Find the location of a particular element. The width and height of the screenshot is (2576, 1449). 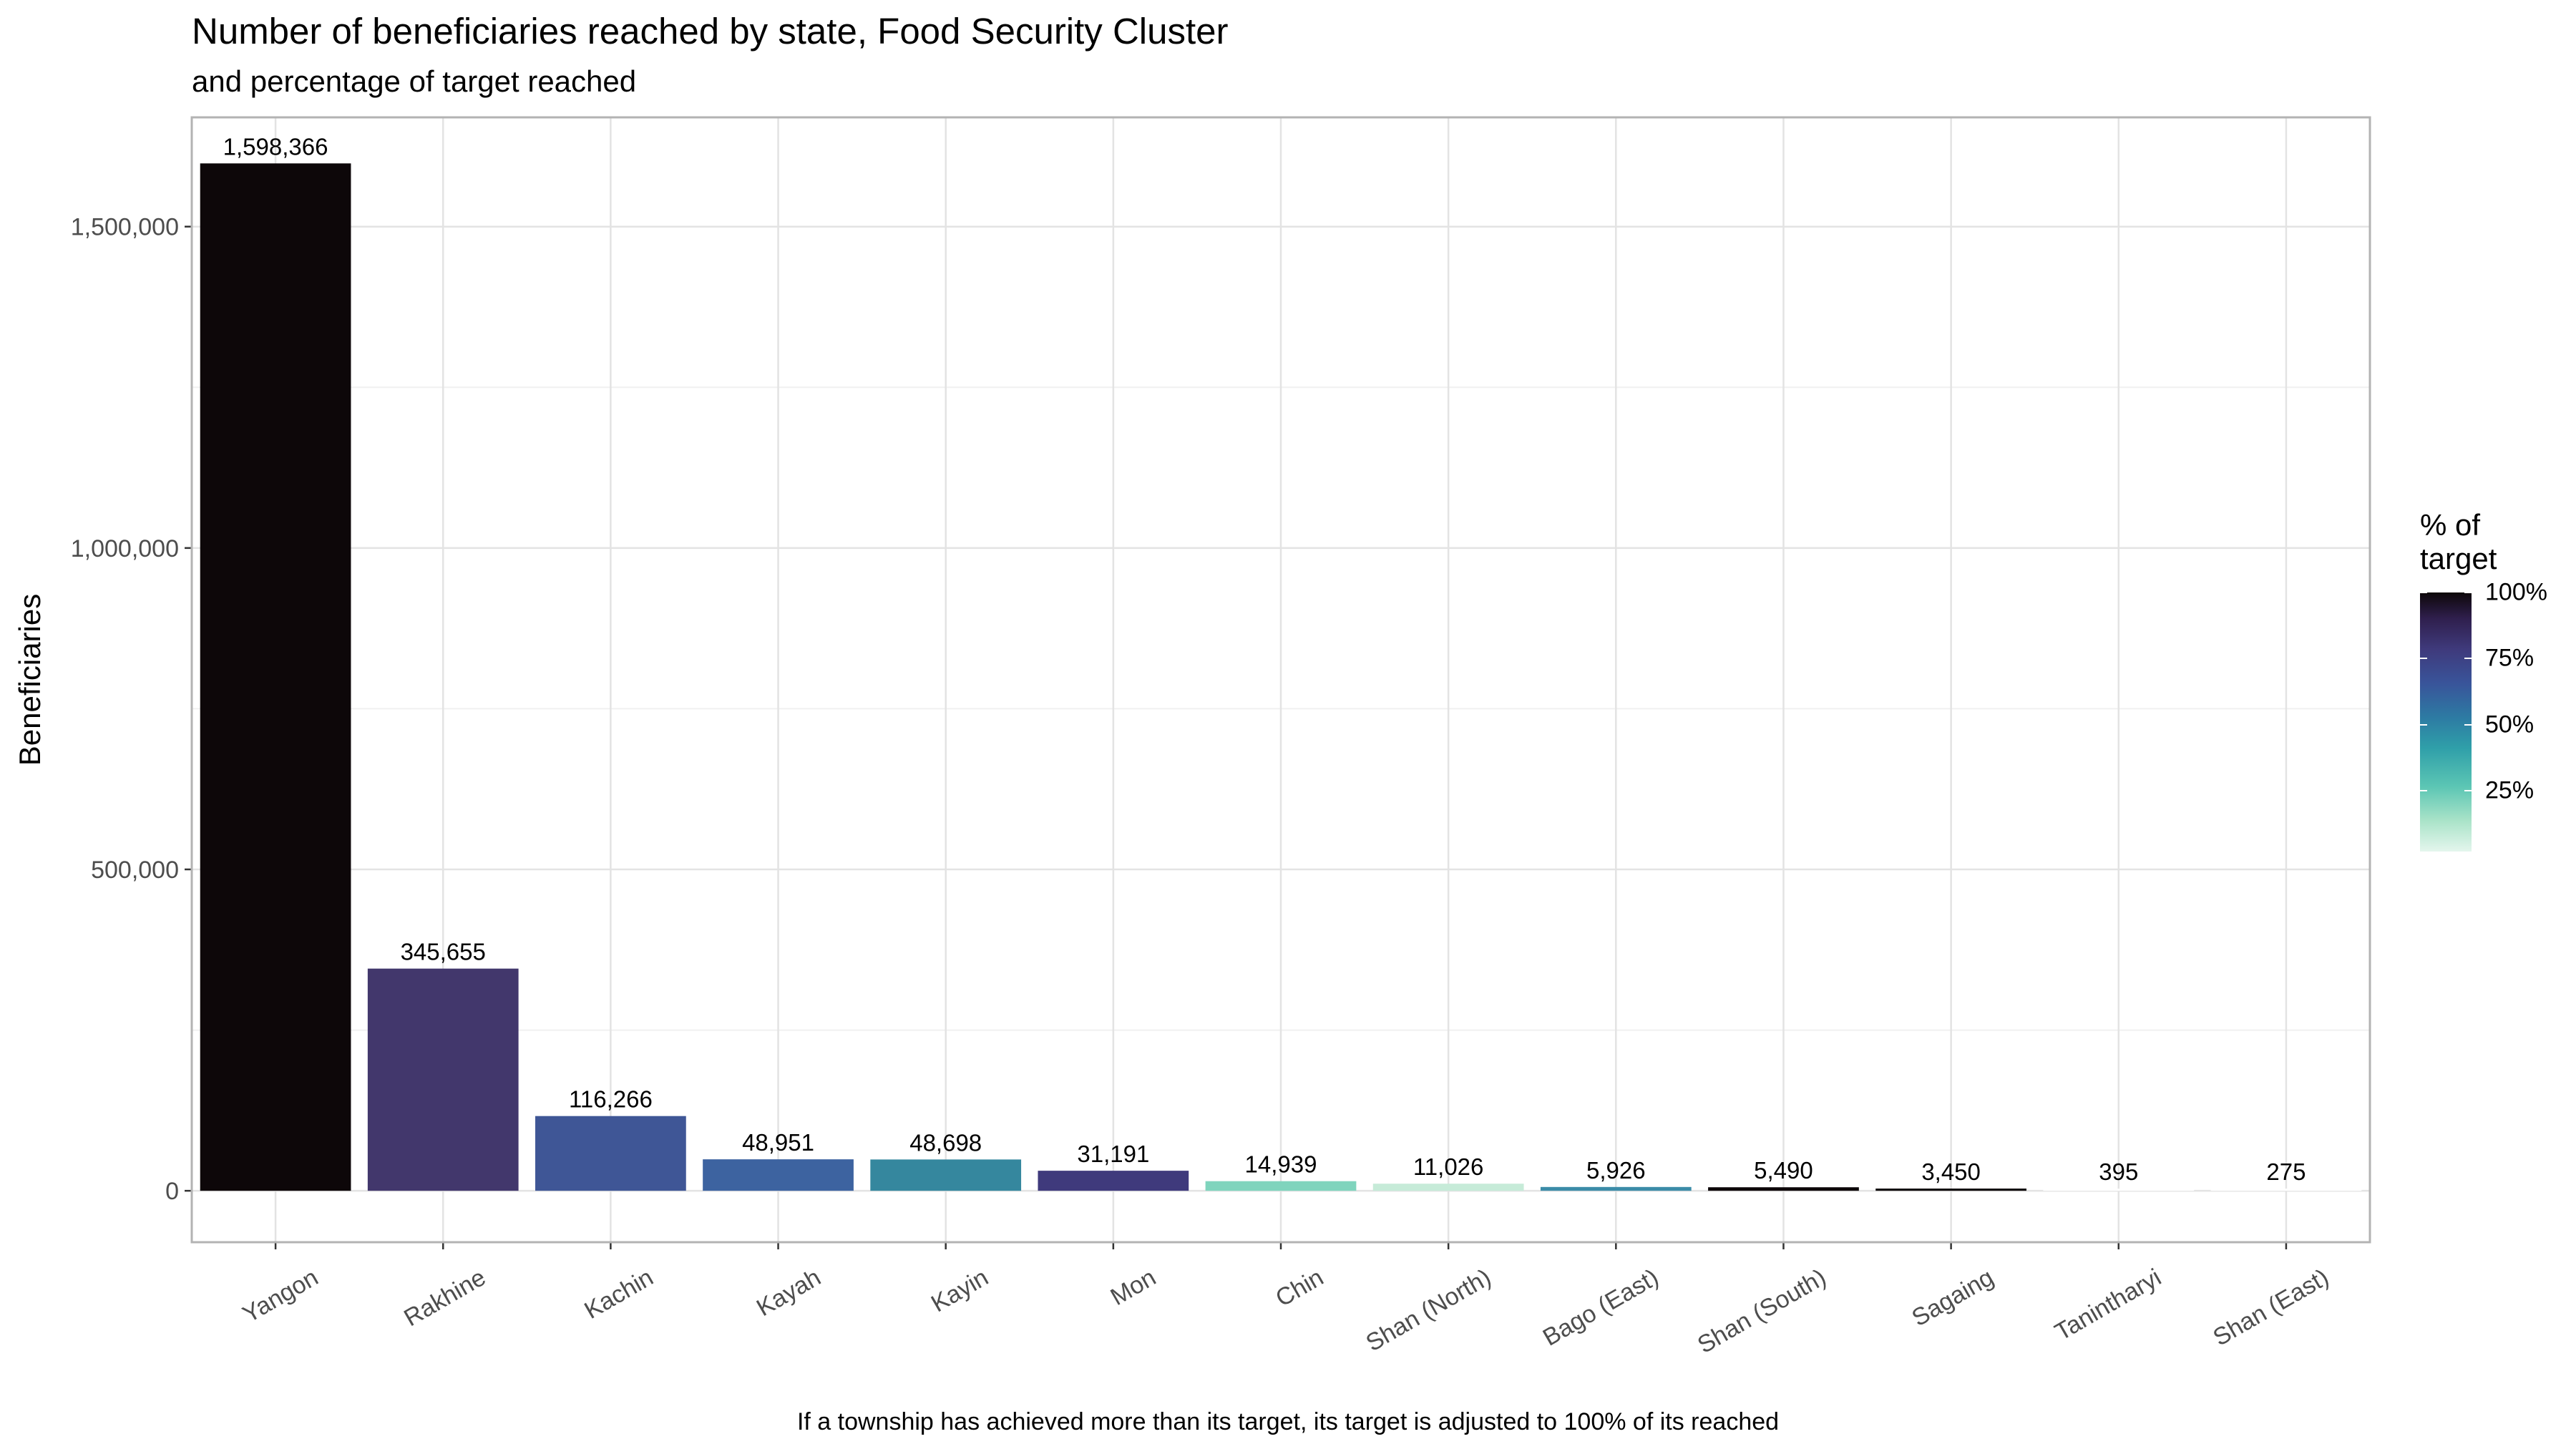

bar-value-label: 11,026 is located at coordinates (1448, 1166).